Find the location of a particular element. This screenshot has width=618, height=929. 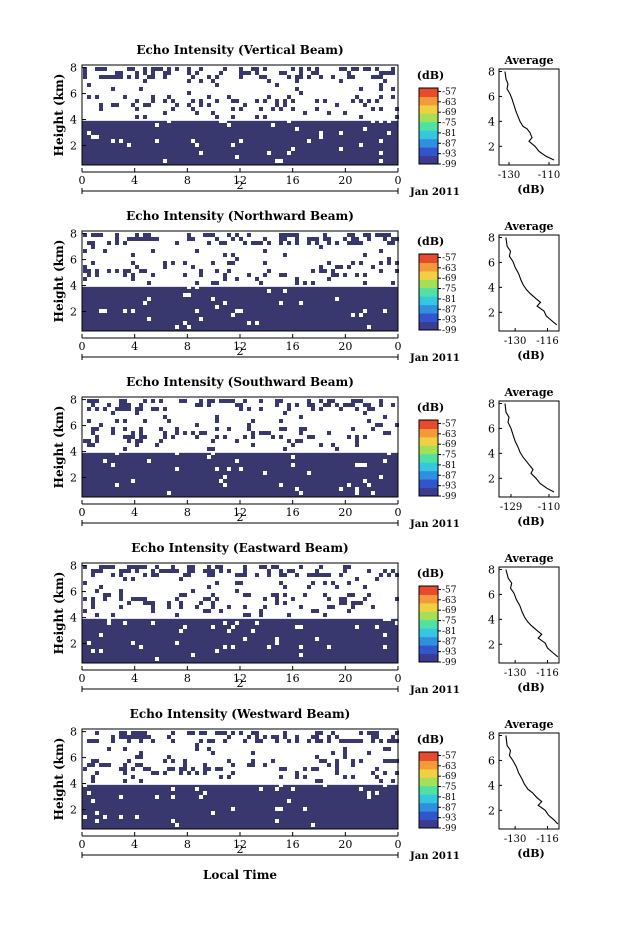

profile-y-tick-label: 6 is located at coordinates (491, 96).